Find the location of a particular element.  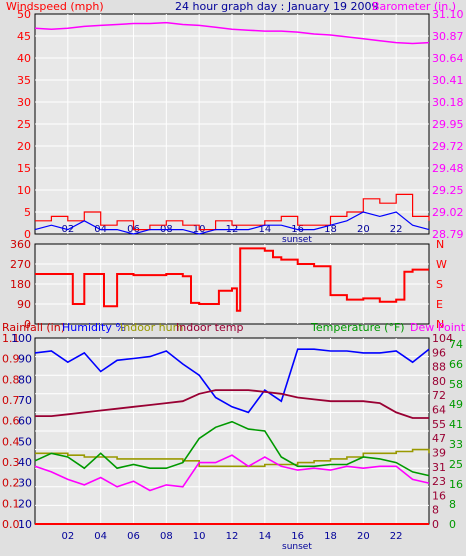

temp-tick-label: 16 is located at coordinates (439, 495).